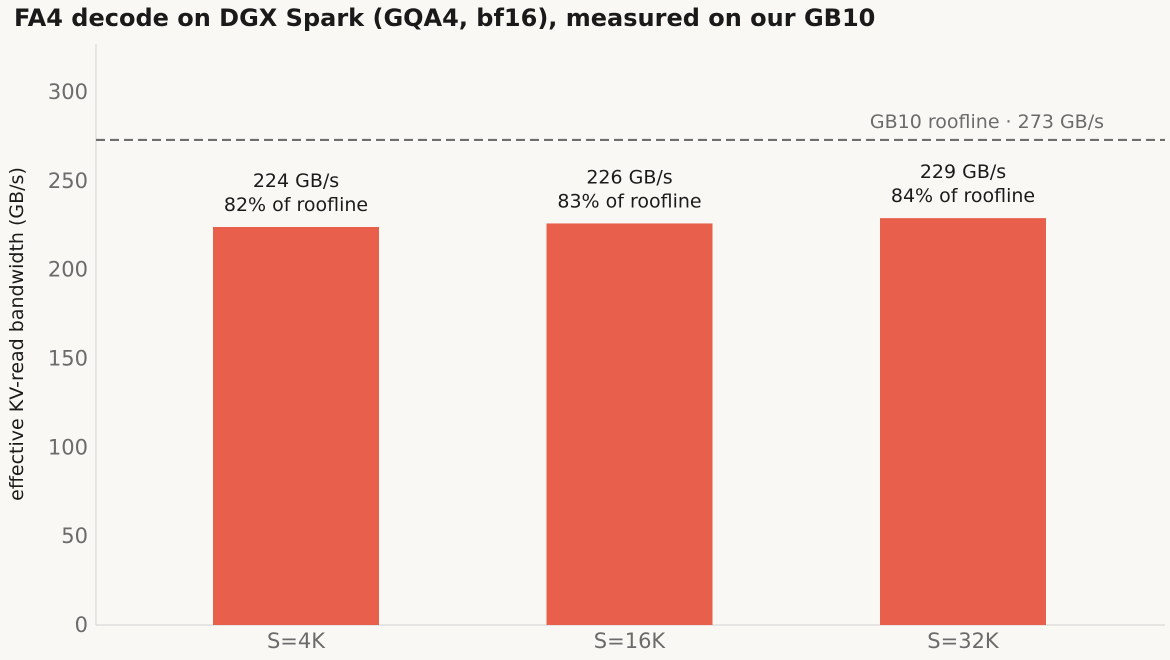  Describe the element at coordinates (296, 641) in the screenshot. I see `x-tick-label: S=4K` at that location.